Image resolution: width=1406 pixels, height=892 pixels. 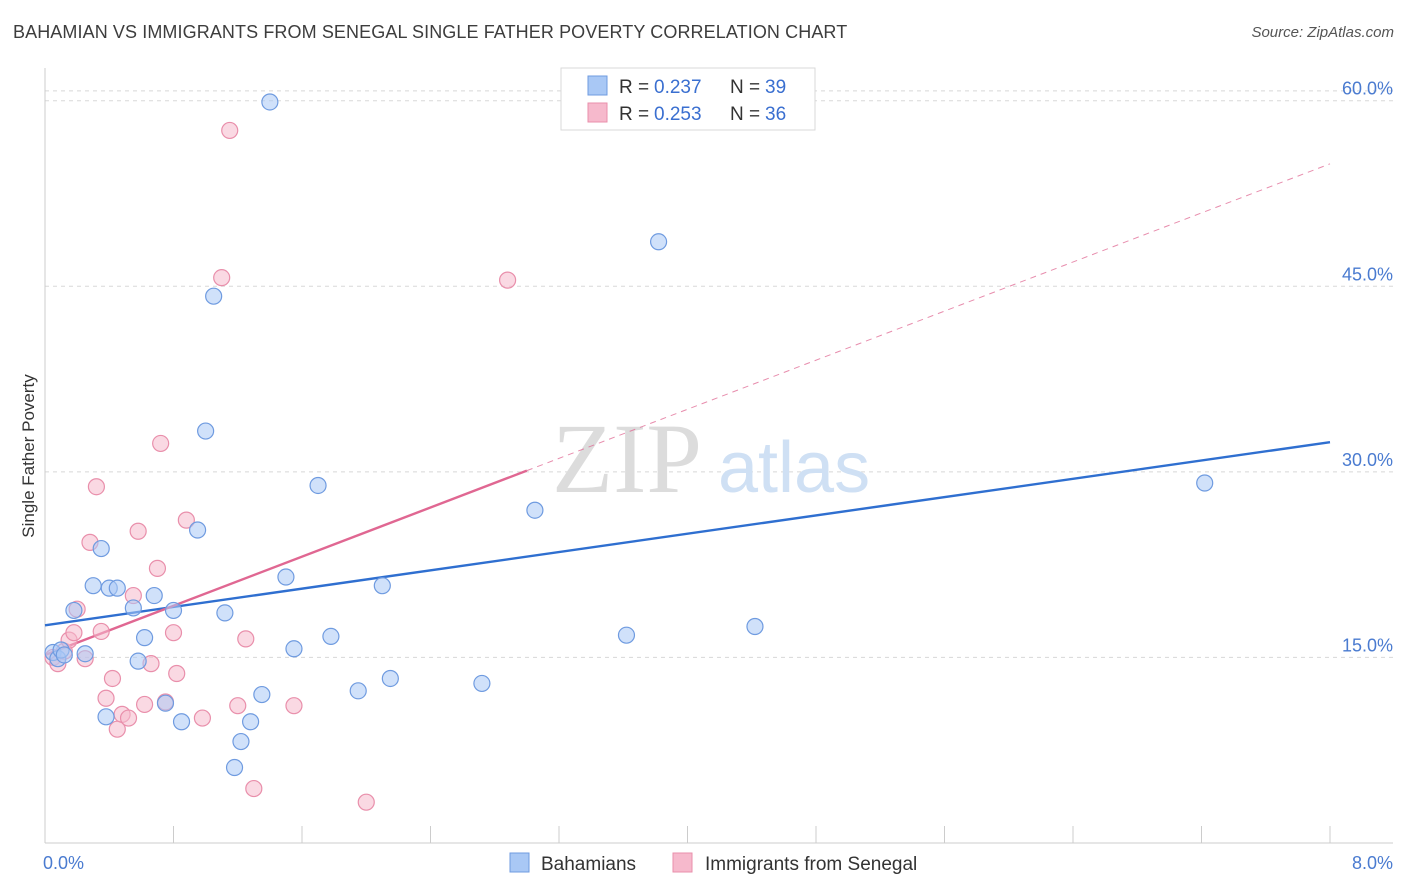 What do you see at coordinates (1322, 32) in the screenshot?
I see `source-label: Source: ZipAtlas.com` at bounding box center [1322, 32].